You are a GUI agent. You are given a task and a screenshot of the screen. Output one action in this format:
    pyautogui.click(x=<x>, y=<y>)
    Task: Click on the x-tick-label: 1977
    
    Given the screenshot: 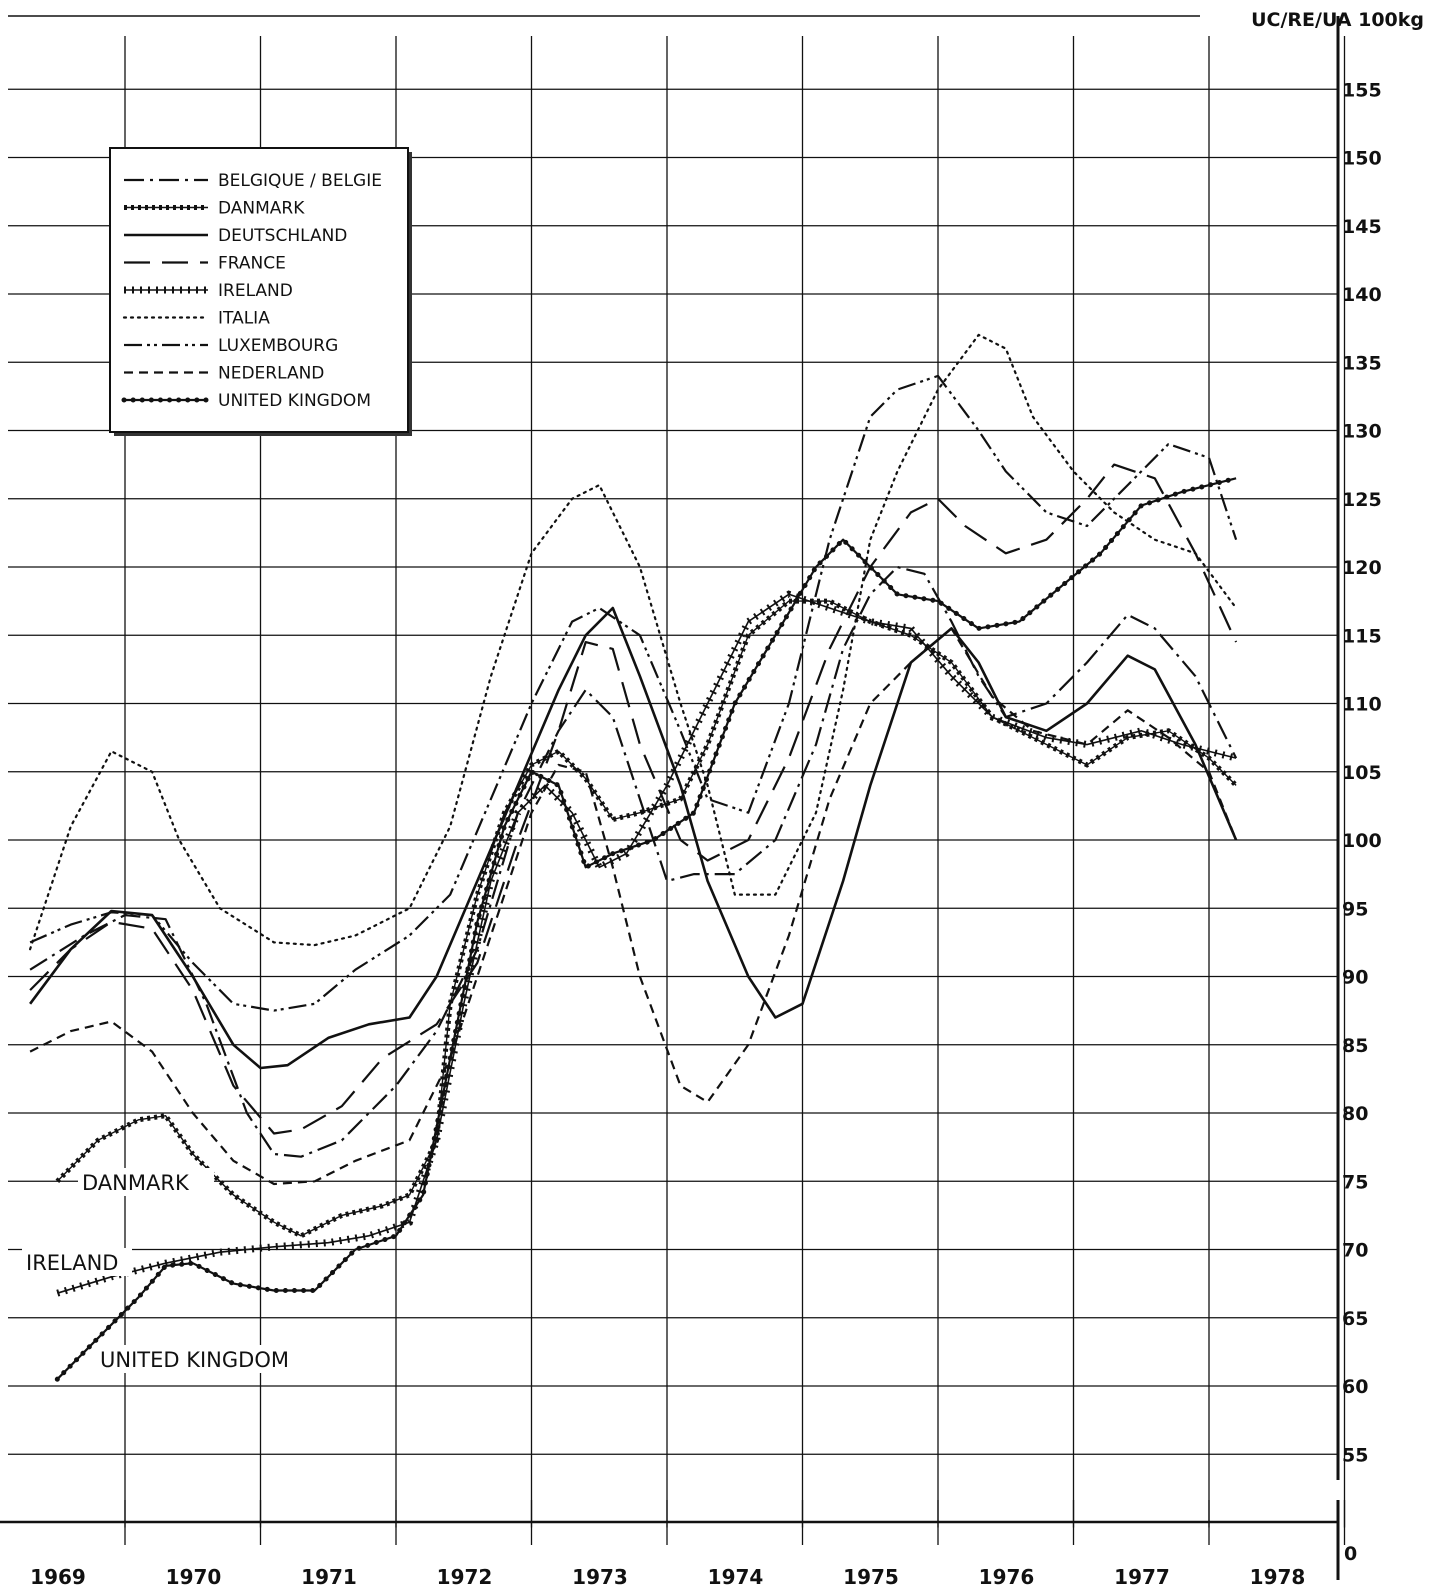 What is the action you would take?
    pyautogui.click(x=1142, y=1576)
    